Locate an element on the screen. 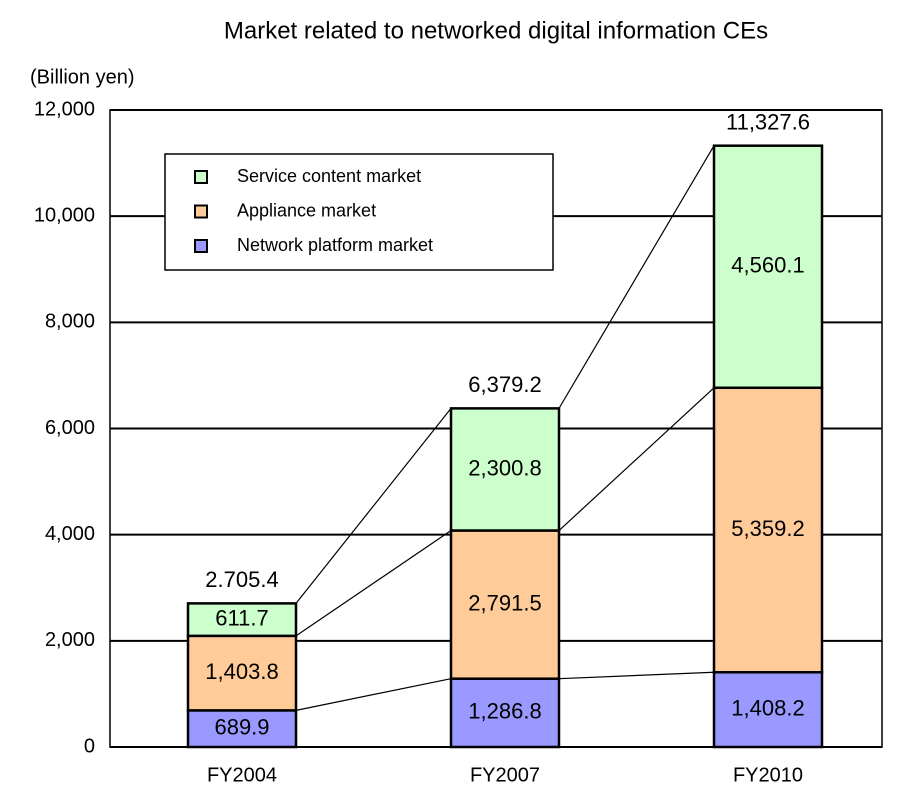  x-tick-label: FY2004 is located at coordinates (242, 775).